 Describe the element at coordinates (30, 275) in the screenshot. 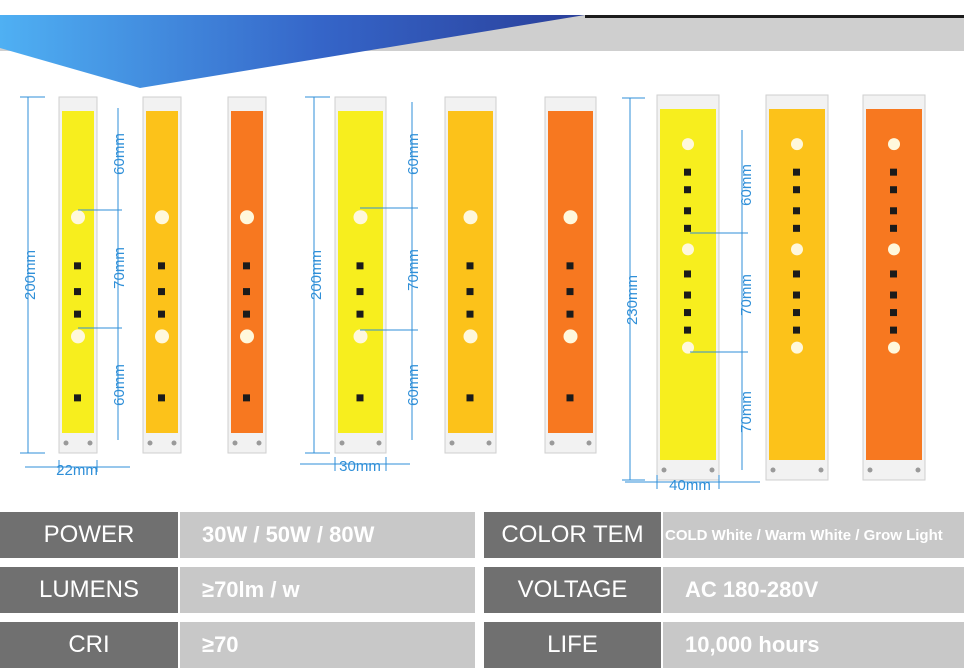

I see `dim-height-group1: 200mm` at that location.